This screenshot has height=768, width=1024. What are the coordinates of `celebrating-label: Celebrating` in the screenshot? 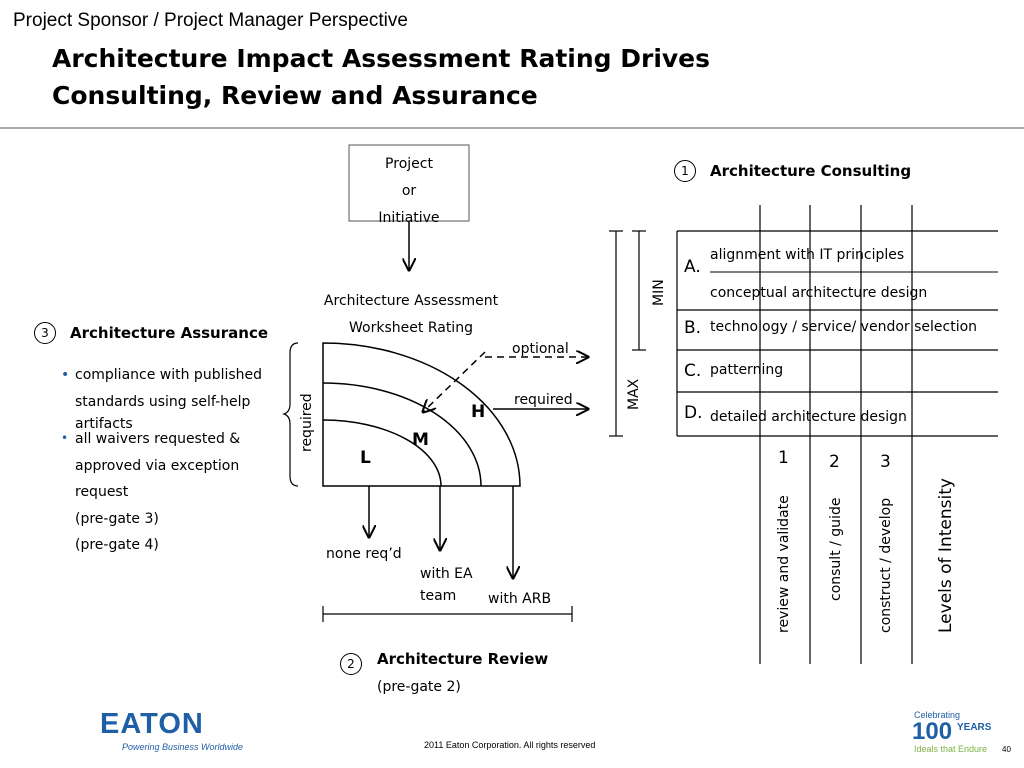 It's located at (937, 715).